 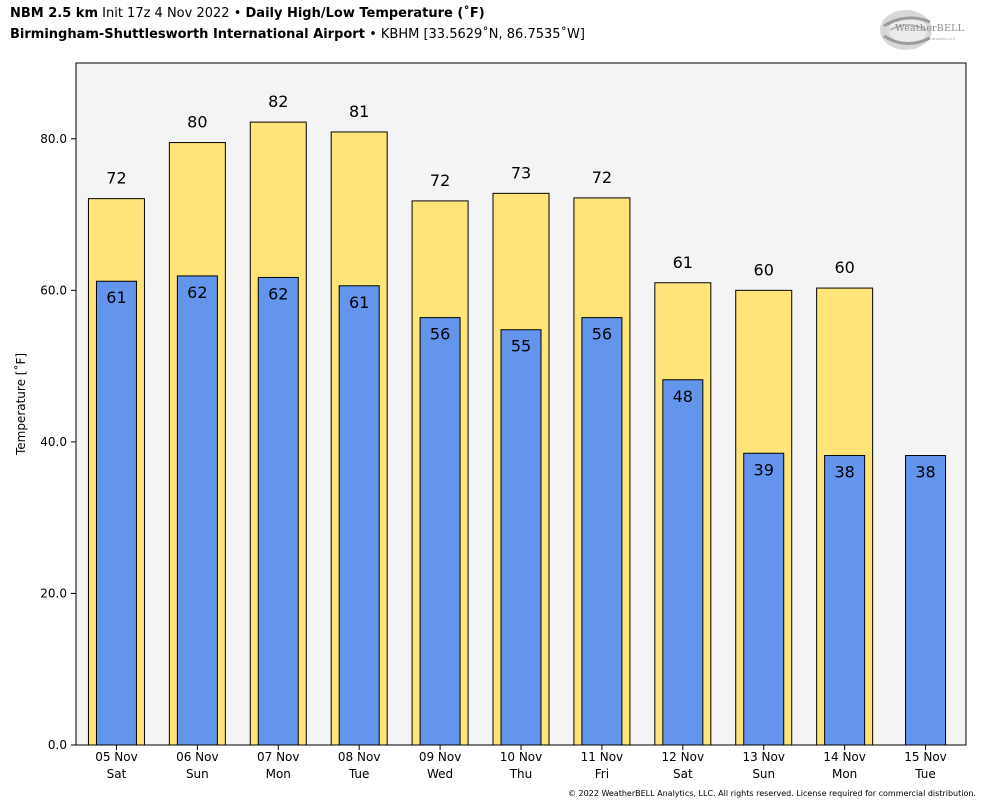 I want to click on product-name: Daily High/Low Temperature (˚F), so click(x=365, y=13).